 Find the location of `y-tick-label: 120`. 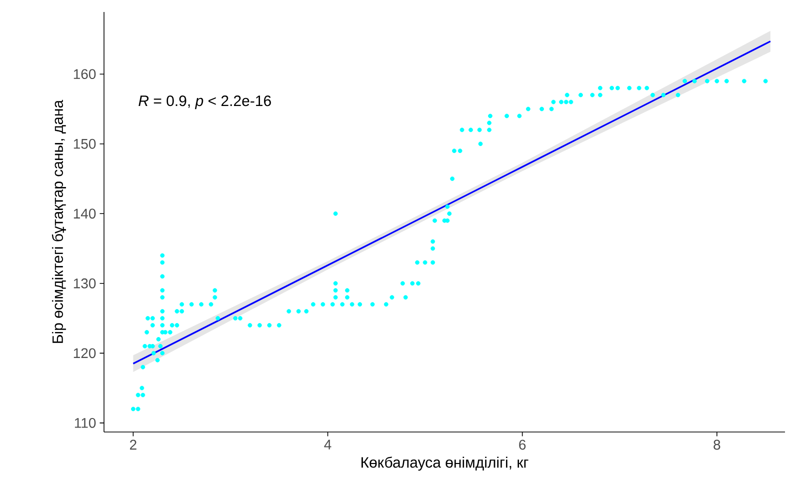

y-tick-label: 120 is located at coordinates (85, 353).